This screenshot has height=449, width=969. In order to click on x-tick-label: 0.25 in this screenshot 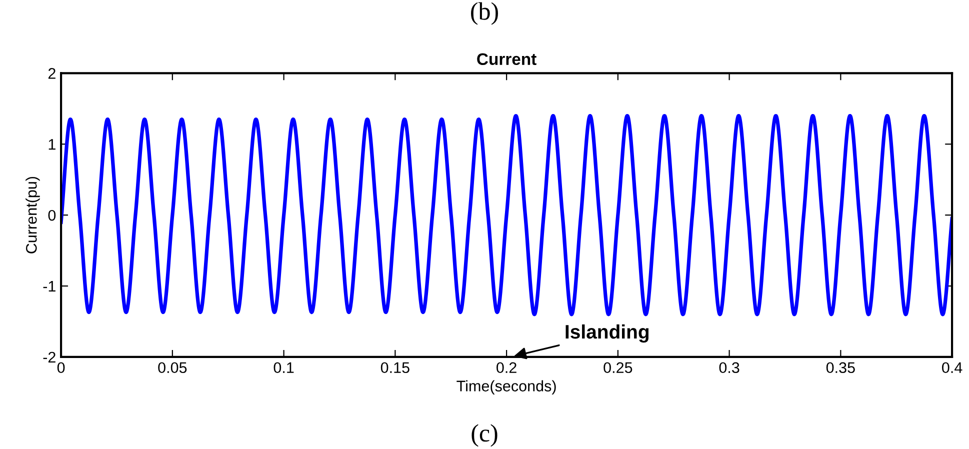, I will do `click(618, 368)`.